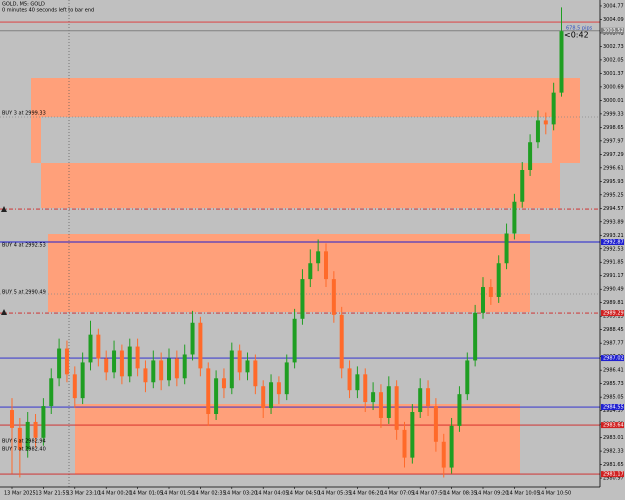 The width and height of the screenshot is (625, 500). I want to click on y-tick-label: 2982.33, so click(613, 452).